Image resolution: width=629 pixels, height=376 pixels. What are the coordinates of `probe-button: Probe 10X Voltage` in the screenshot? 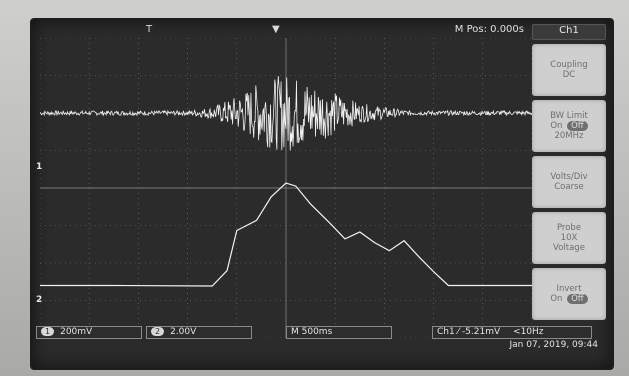 It's located at (569, 238).